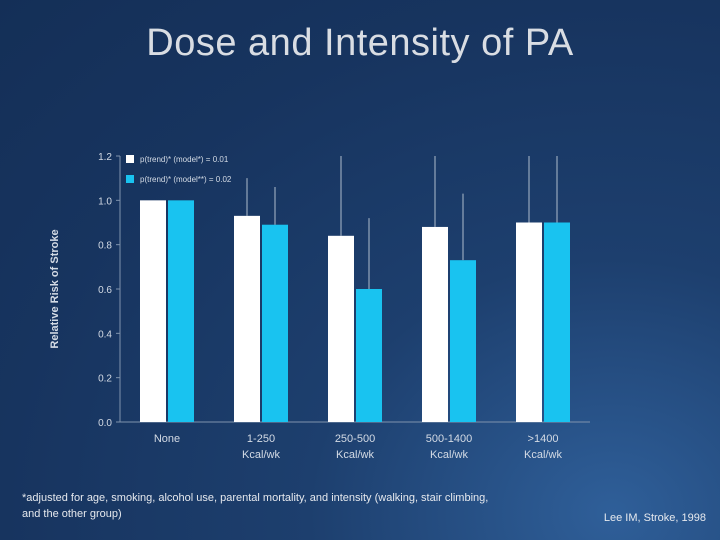  I want to click on y-tick-label: 0.8, so click(105, 246).